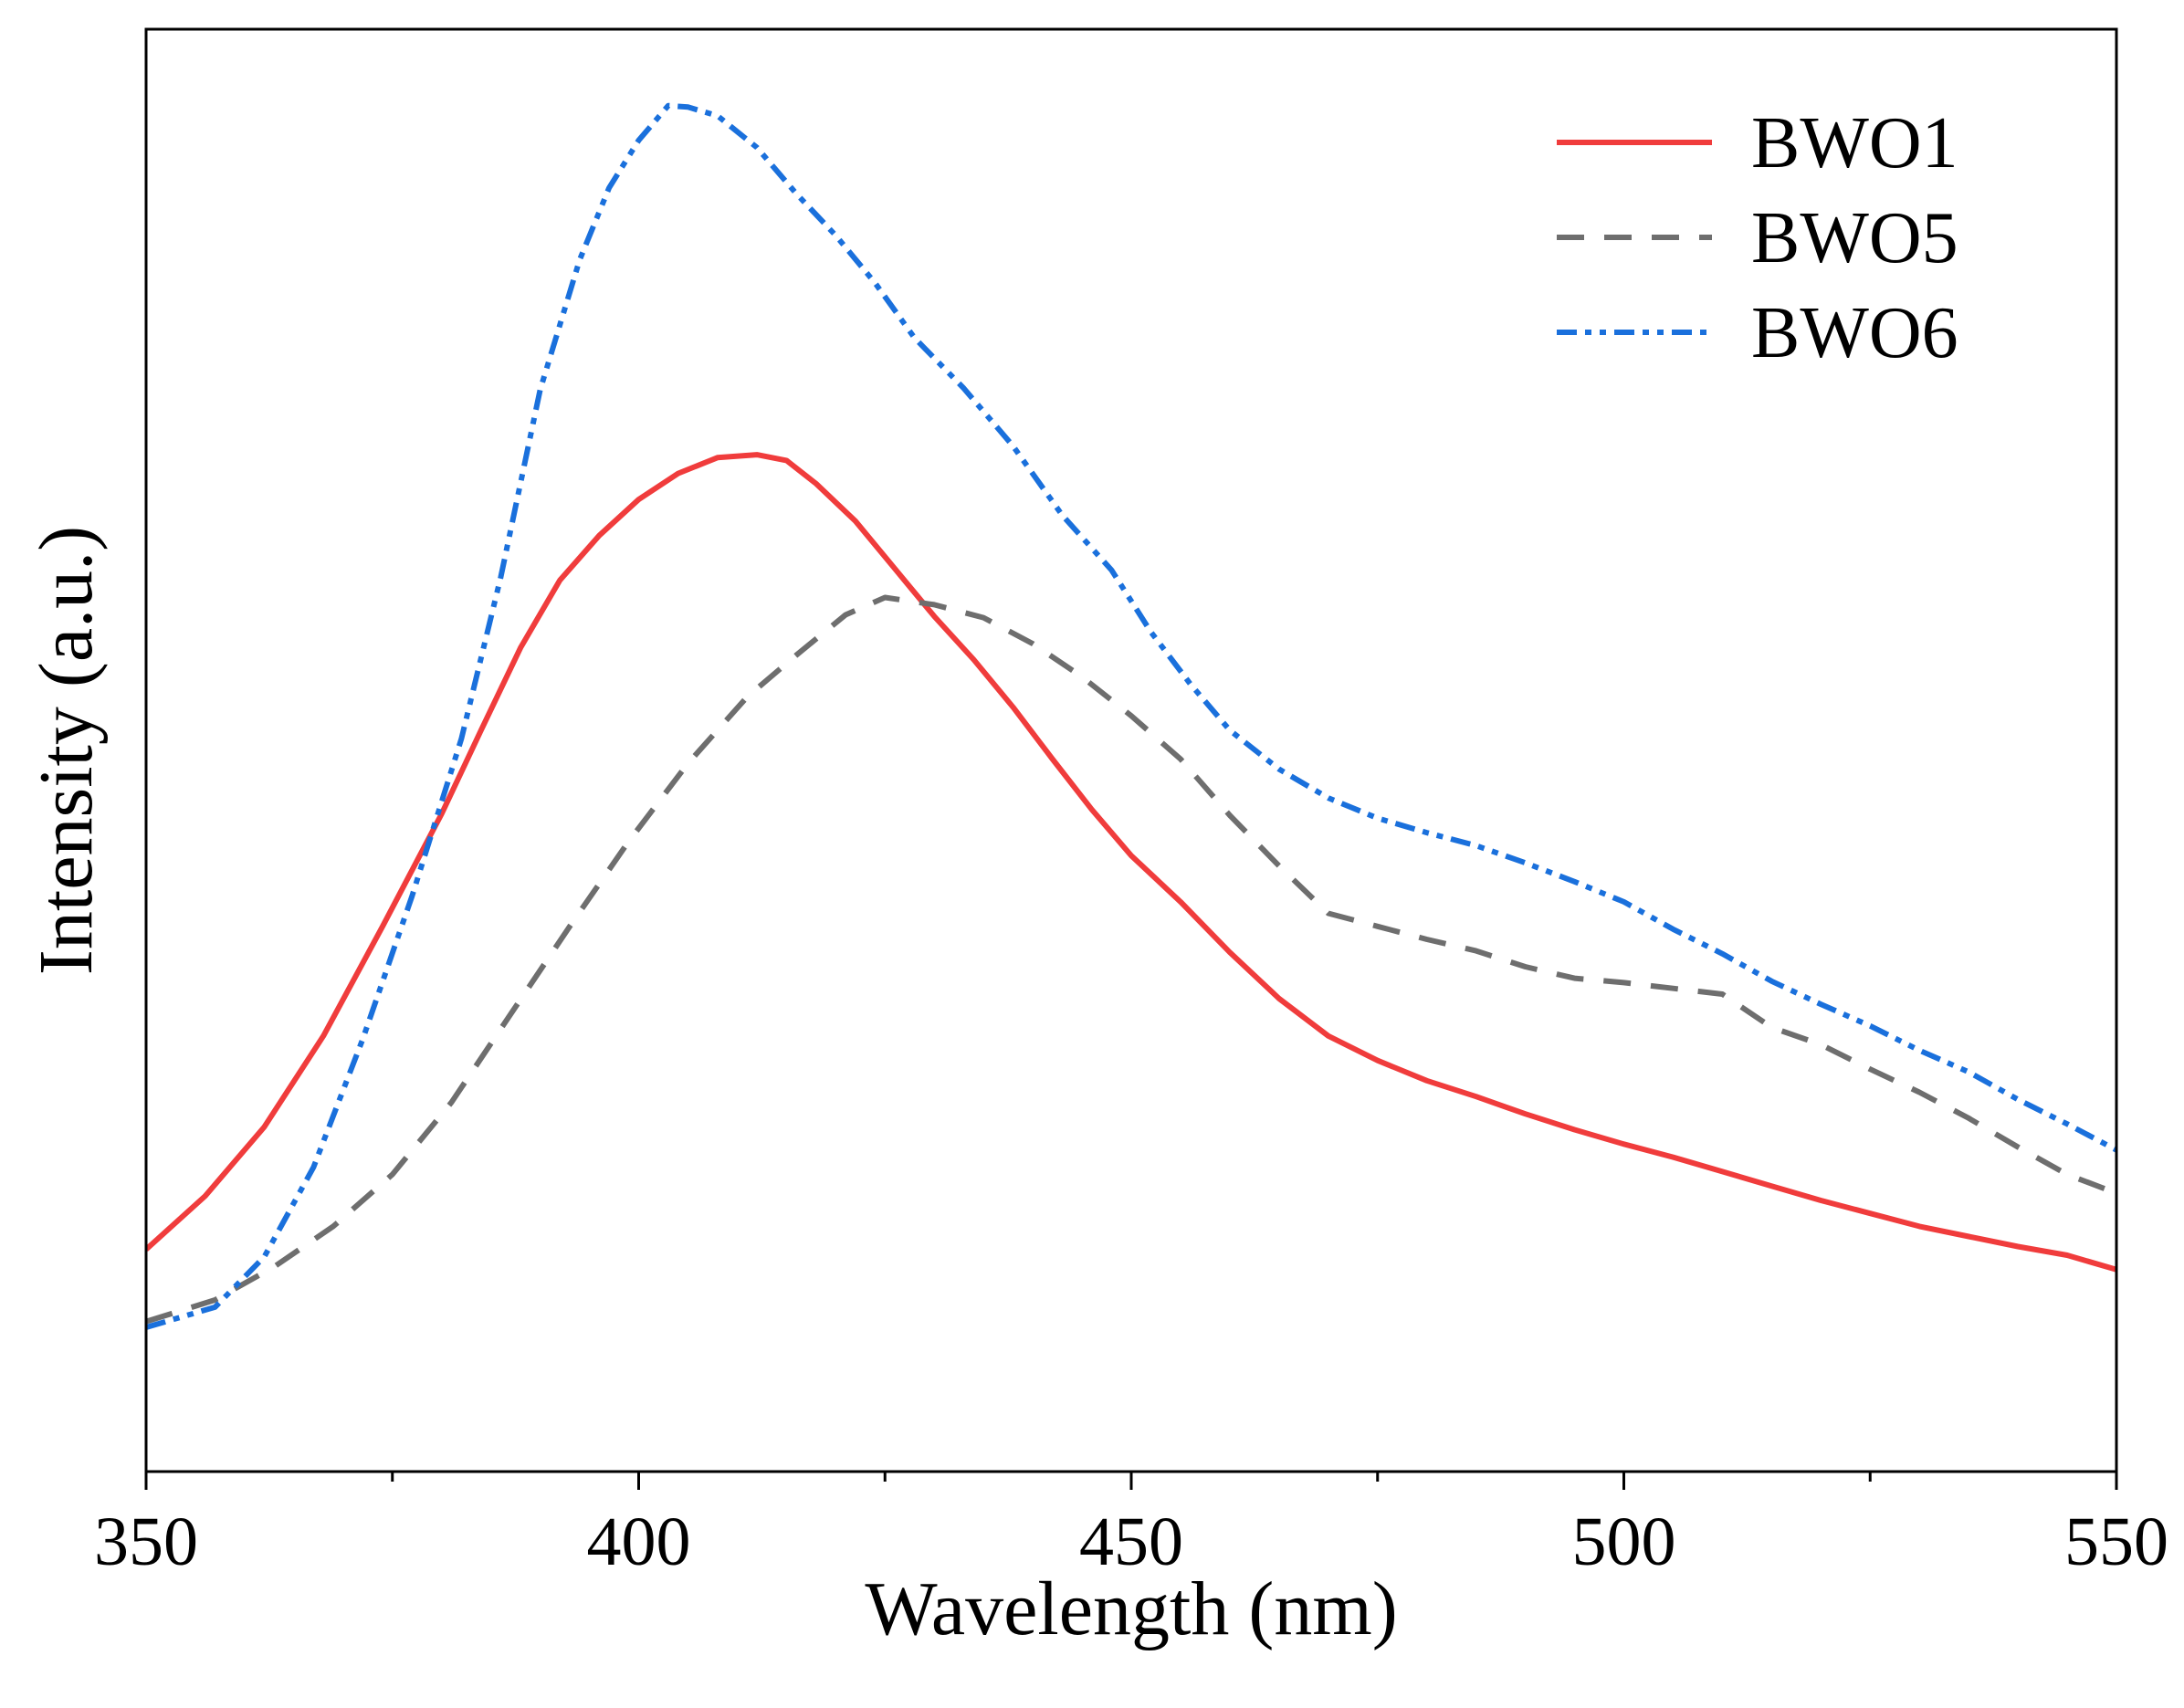 This screenshot has height=1708, width=2184. Describe the element at coordinates (66, 751) in the screenshot. I see `y-axis-label: Intensity (a.u.)` at that location.